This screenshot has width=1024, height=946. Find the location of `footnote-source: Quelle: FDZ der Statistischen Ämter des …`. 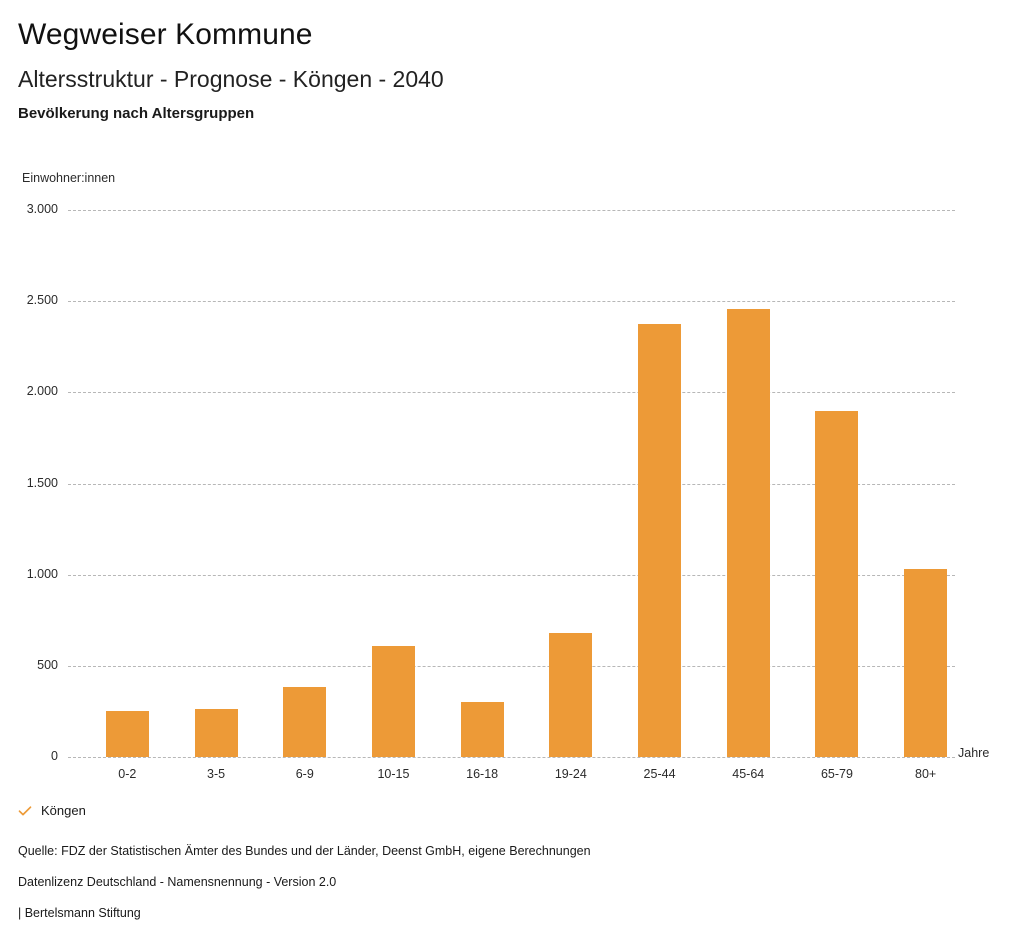

footnote-source: Quelle: FDZ der Statistischen Ämter des … is located at coordinates (304, 851).